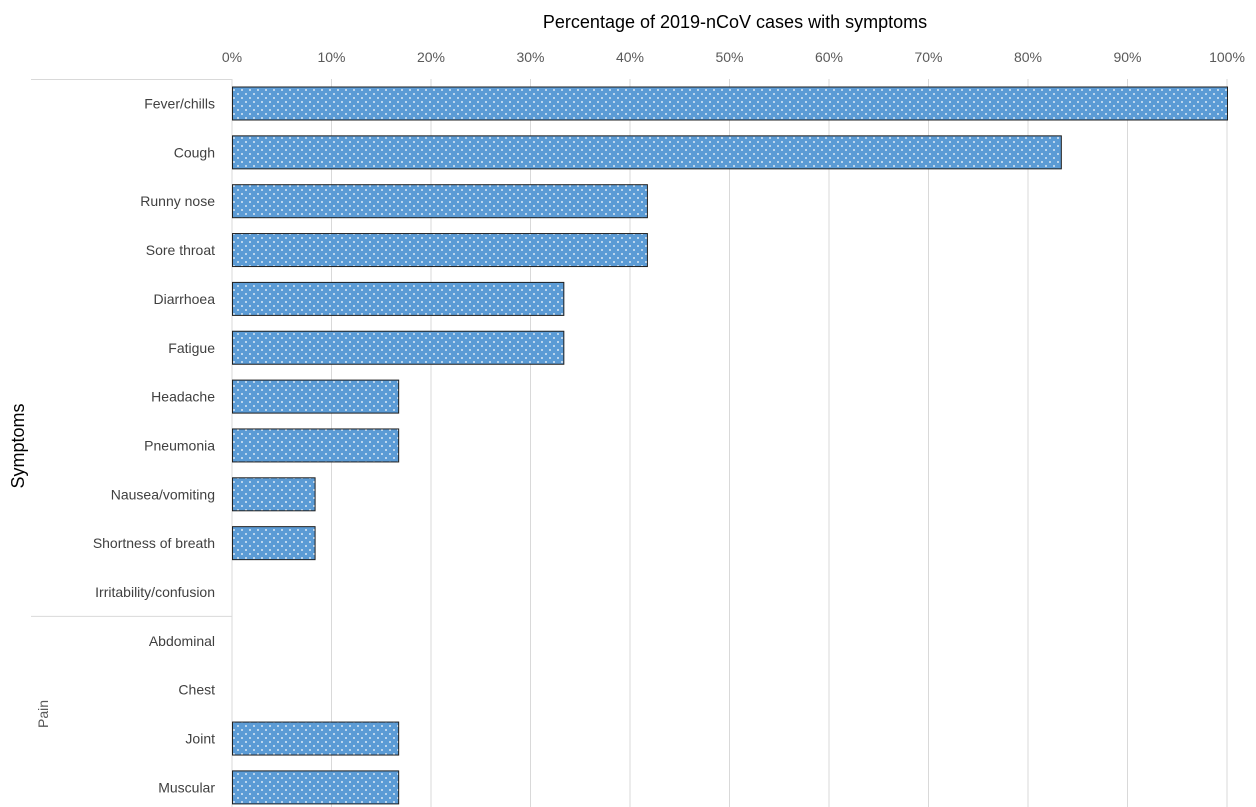 This screenshot has height=807, width=1256. What do you see at coordinates (183, 397) in the screenshot?
I see `category-label: Headache` at bounding box center [183, 397].